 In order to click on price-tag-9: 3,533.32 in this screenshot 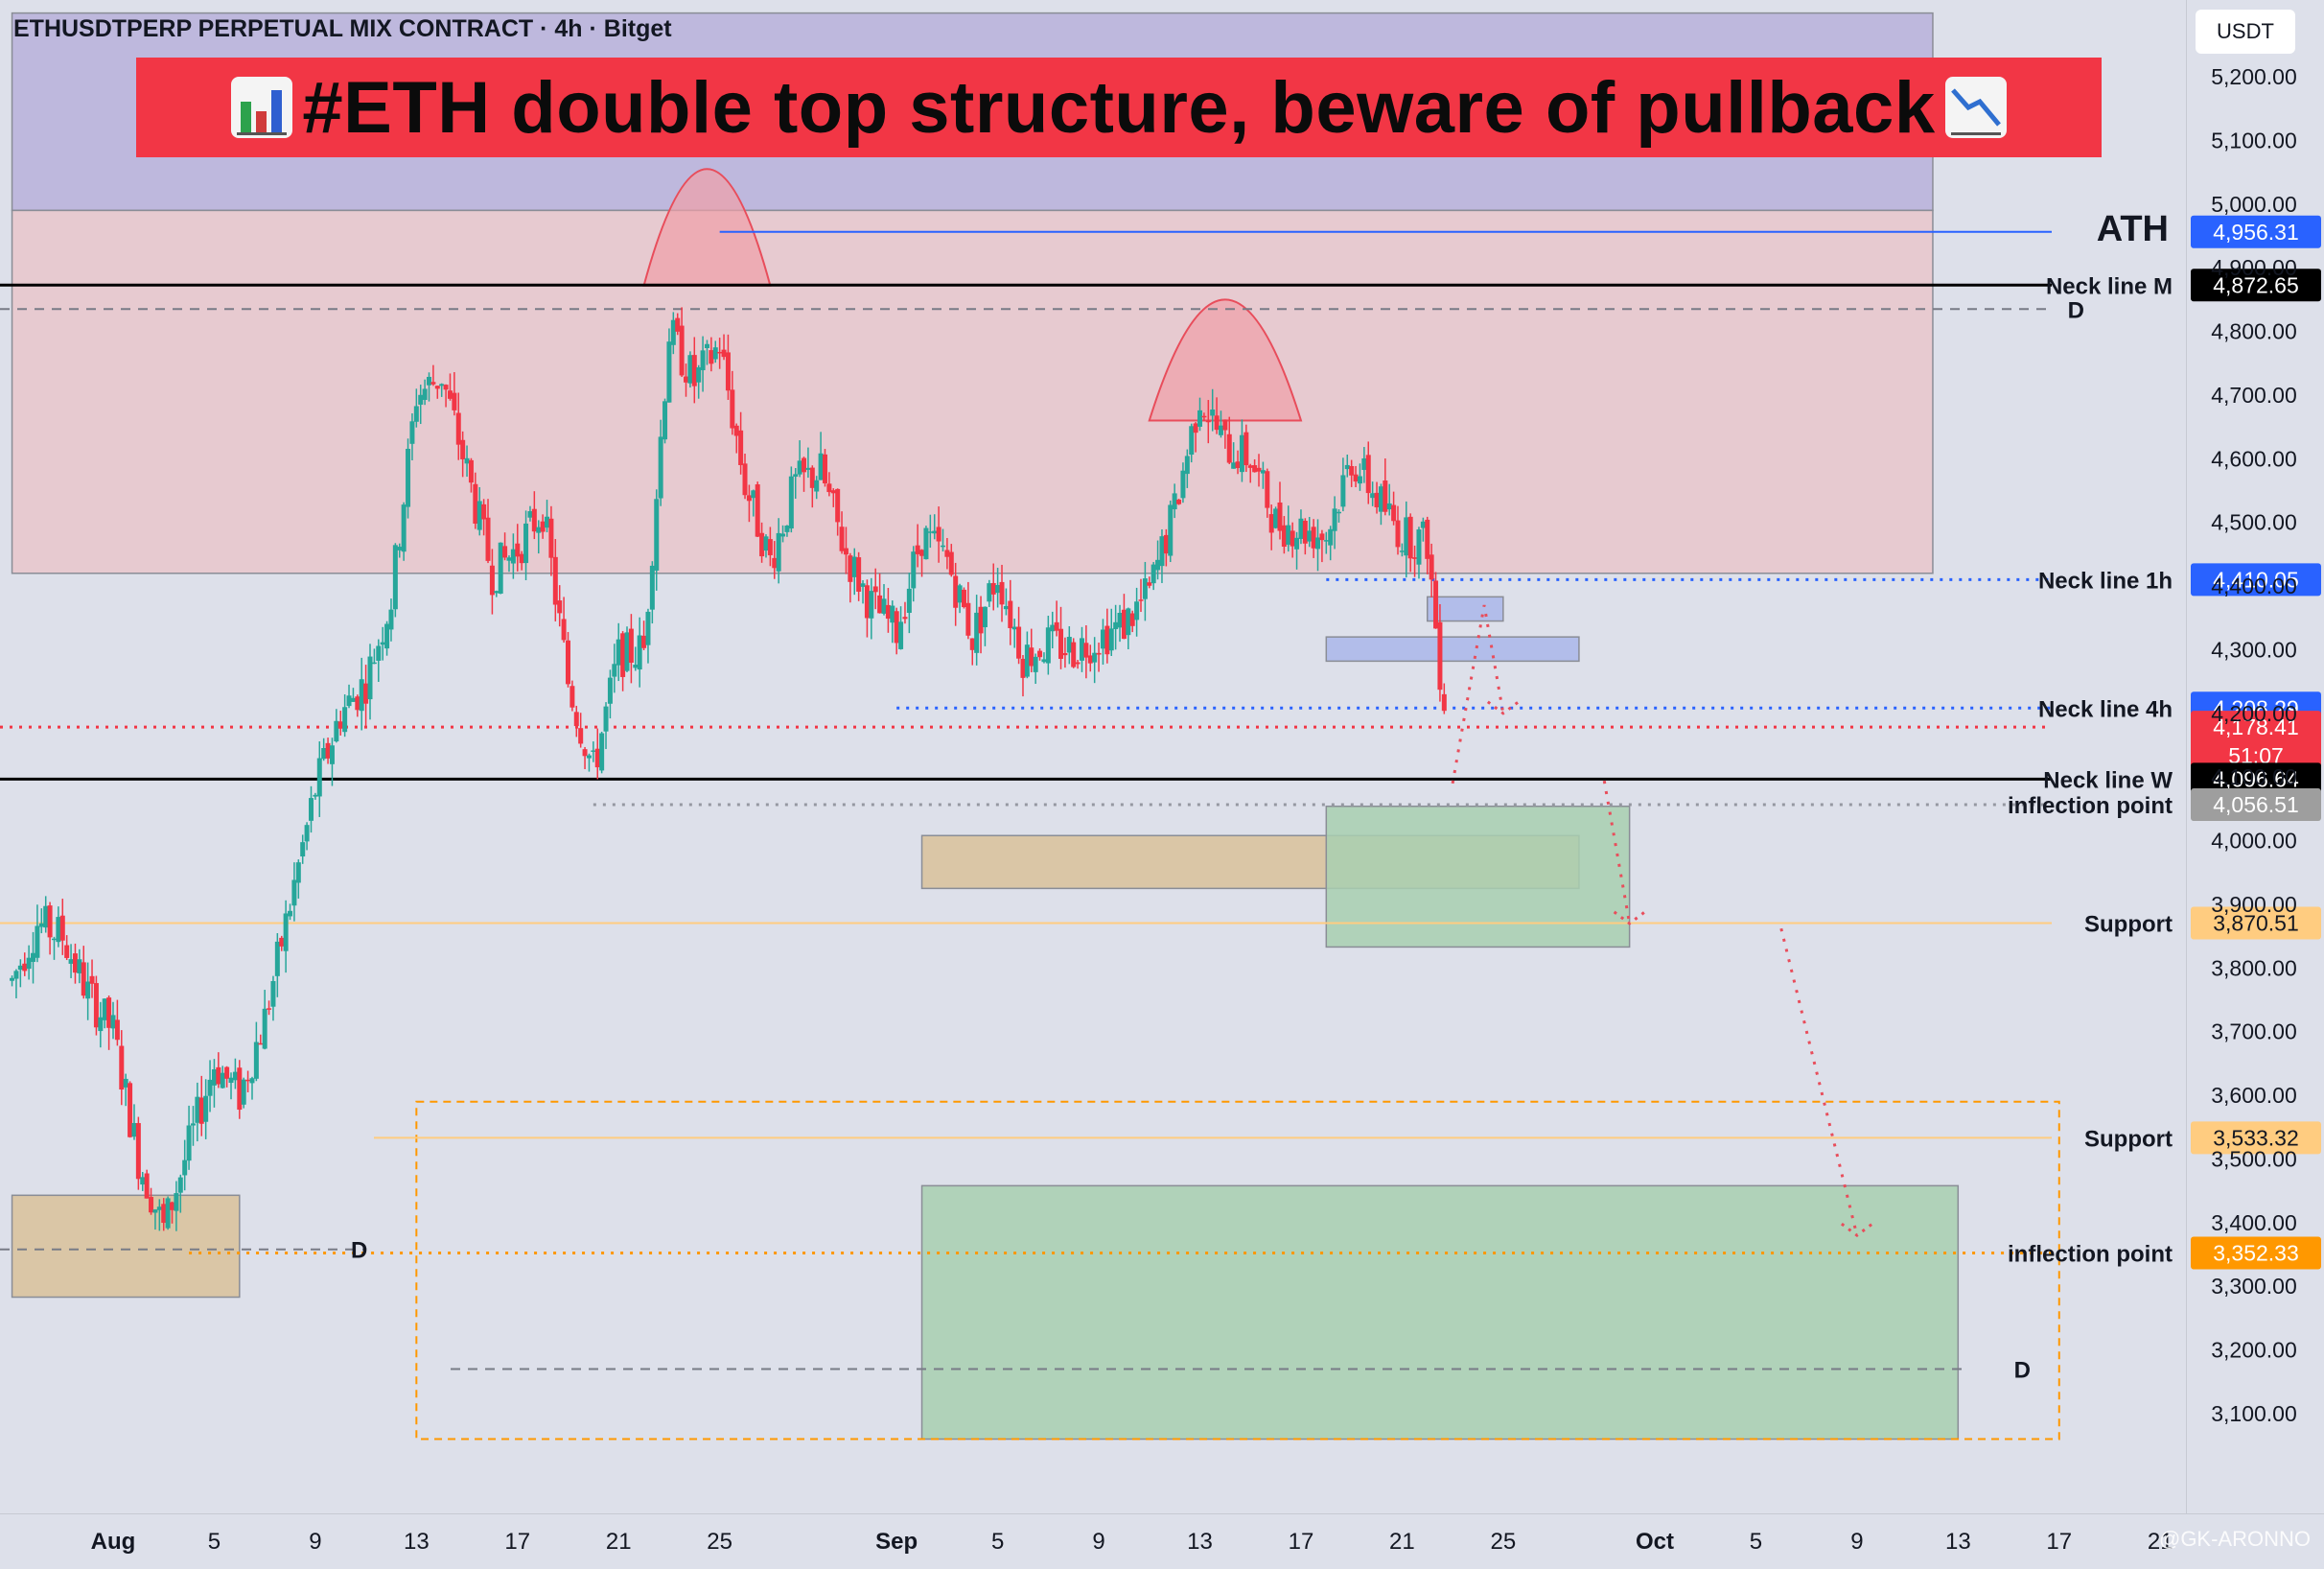, I will do `click(2256, 1138)`.